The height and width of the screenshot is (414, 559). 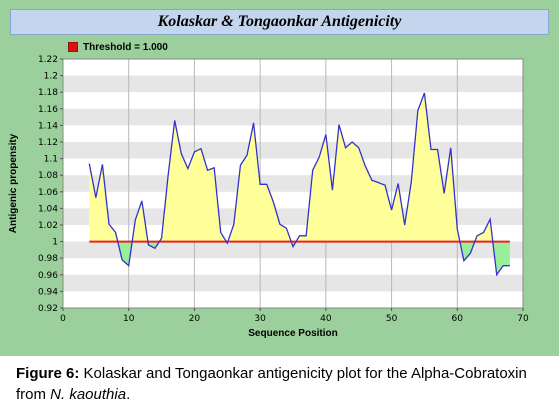 What do you see at coordinates (125, 47) in the screenshot?
I see `legend-label-threshold: Threshold = 1.000` at bounding box center [125, 47].